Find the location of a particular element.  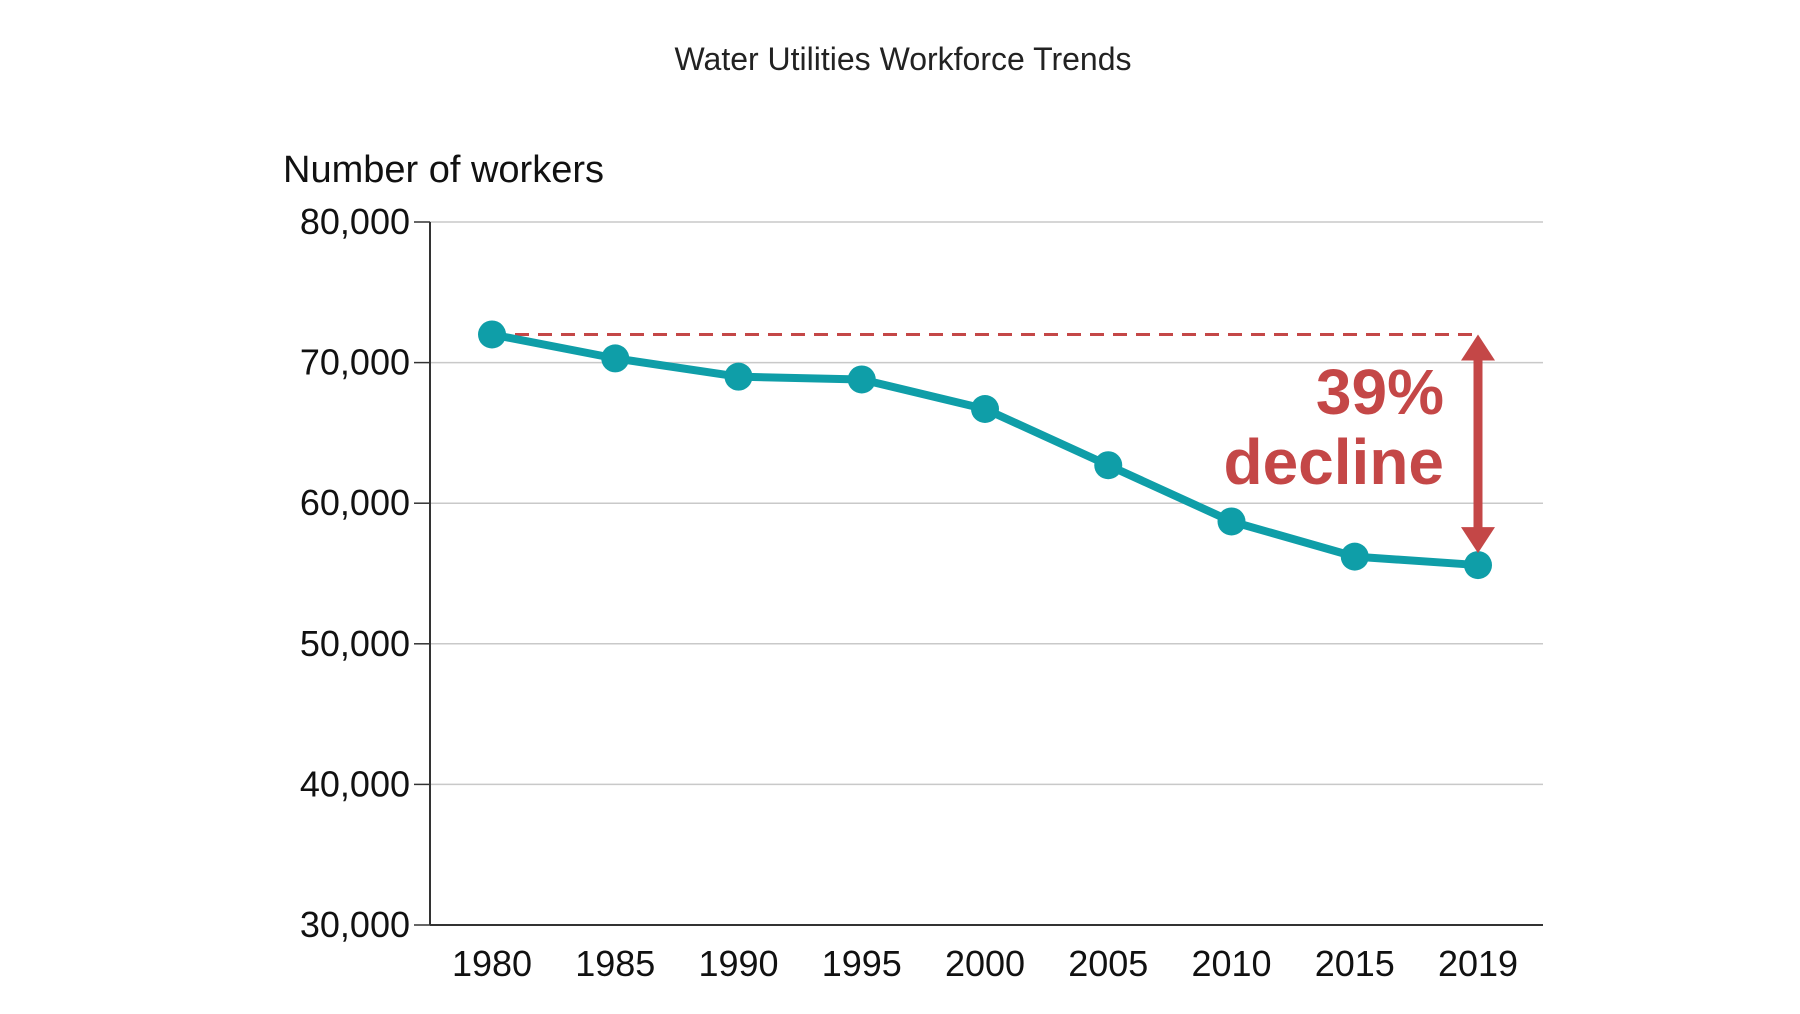

x-tick-label: 2019 is located at coordinates (1478, 963).